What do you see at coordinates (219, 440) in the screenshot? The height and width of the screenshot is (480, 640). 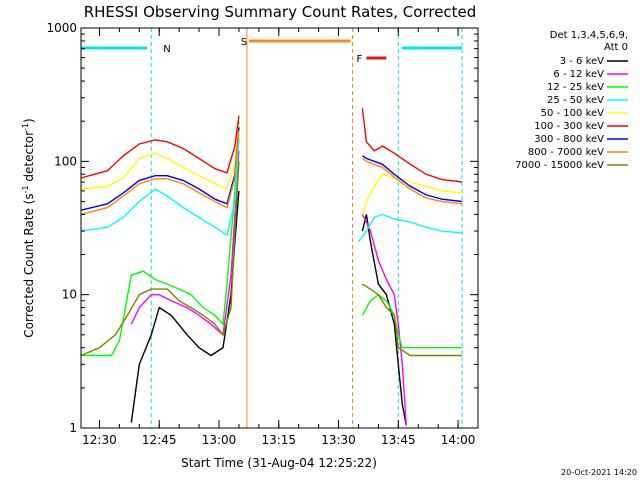 I see `x-tick-label: 13:00` at bounding box center [219, 440].